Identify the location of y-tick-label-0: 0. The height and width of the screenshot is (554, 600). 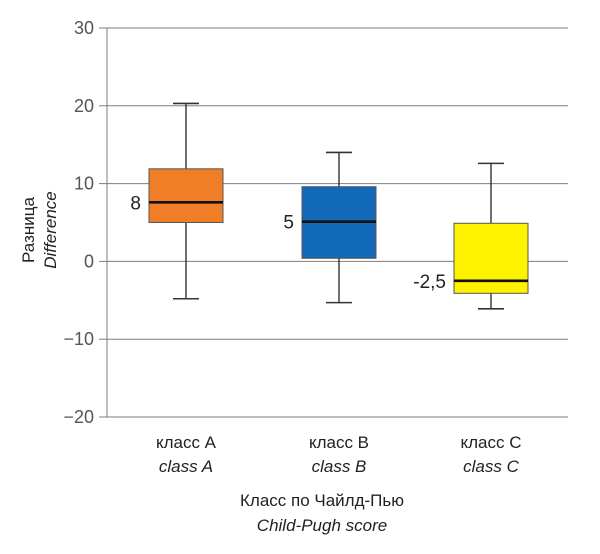
(89, 261).